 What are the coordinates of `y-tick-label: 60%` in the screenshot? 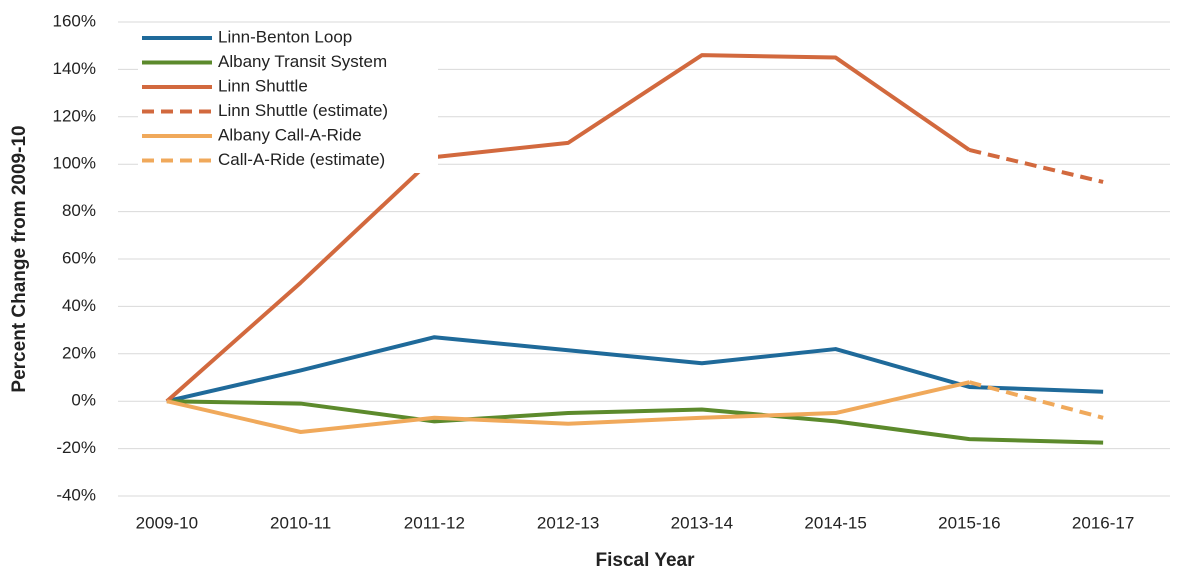 It's located at (79, 257).